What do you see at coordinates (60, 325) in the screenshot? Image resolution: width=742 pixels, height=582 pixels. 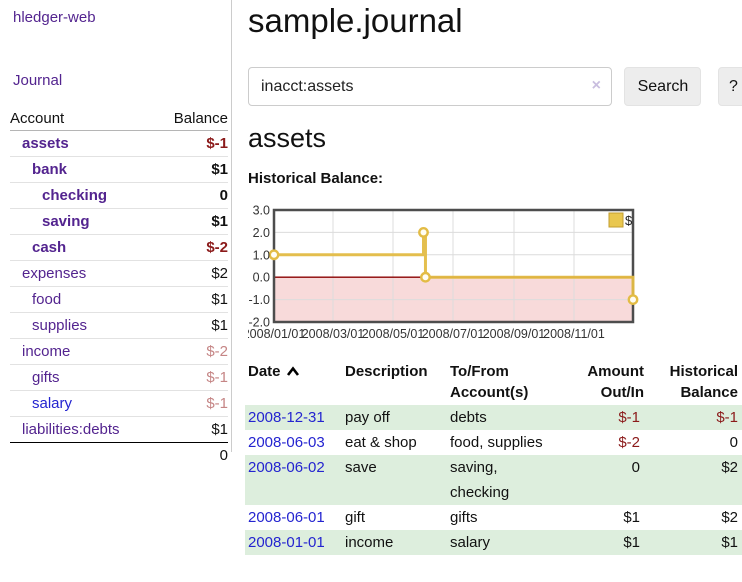 I see `account-link: supplies` at bounding box center [60, 325].